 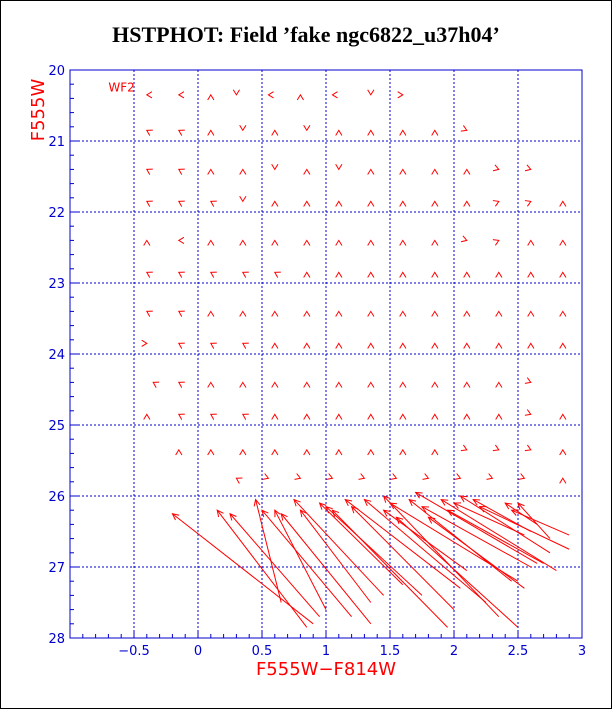 I want to click on chart-title: HSTPHOT: Field ’fake ngc6822_u37h04’, so click(x=306, y=34).